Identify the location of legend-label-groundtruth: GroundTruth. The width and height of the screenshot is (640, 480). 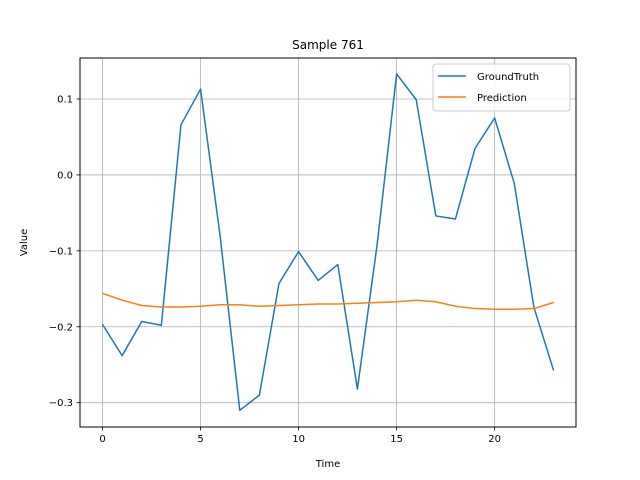
(508, 77).